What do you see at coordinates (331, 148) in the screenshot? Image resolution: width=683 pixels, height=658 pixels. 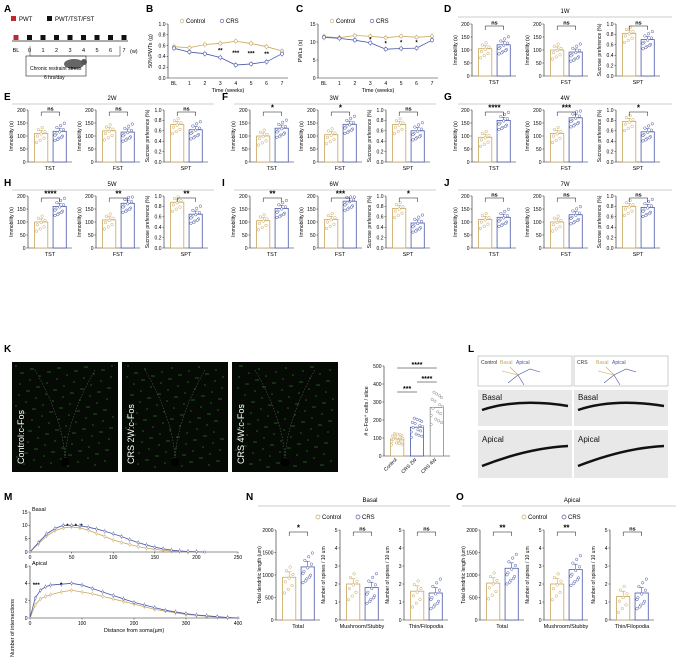 I see `bar` at bounding box center [331, 148].